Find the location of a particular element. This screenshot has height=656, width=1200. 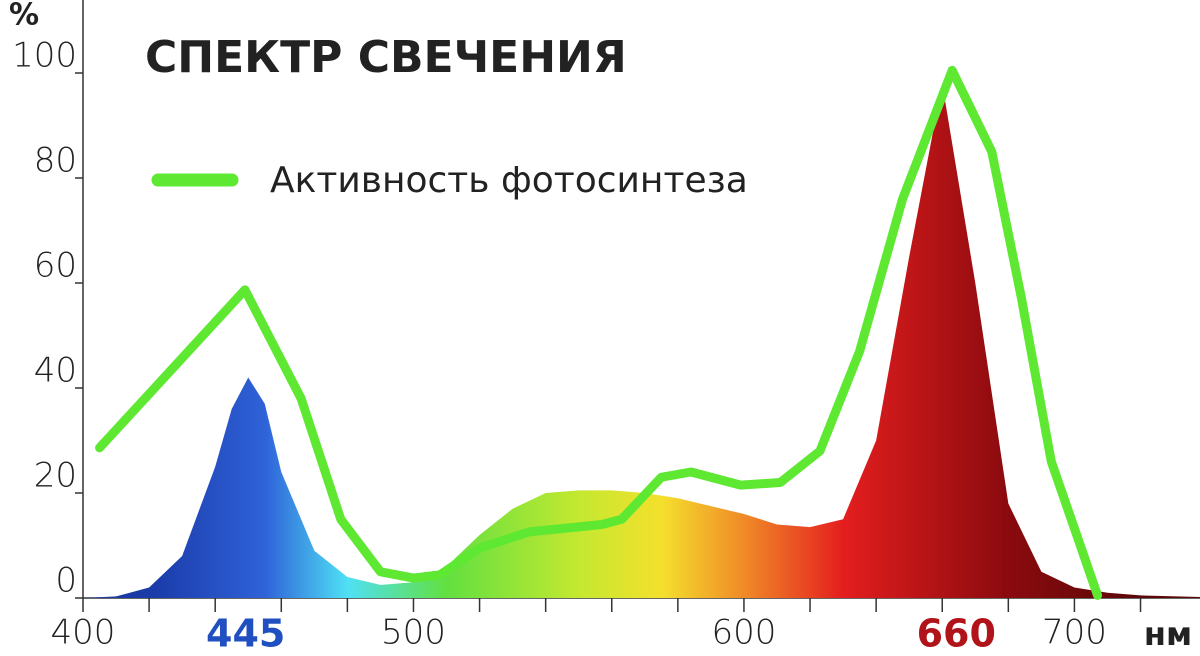

y-tick-label: 60 is located at coordinates (55, 266).